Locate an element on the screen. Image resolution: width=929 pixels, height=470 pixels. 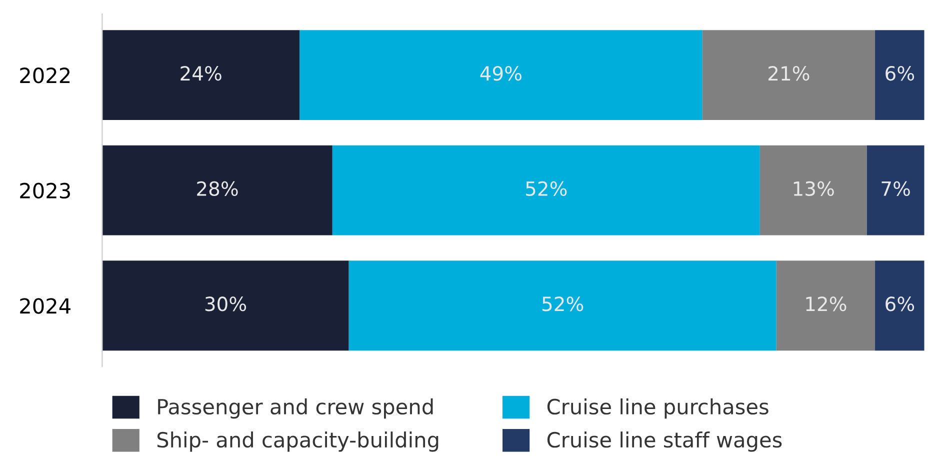
y-tick-label: 2024 is located at coordinates (45, 306).